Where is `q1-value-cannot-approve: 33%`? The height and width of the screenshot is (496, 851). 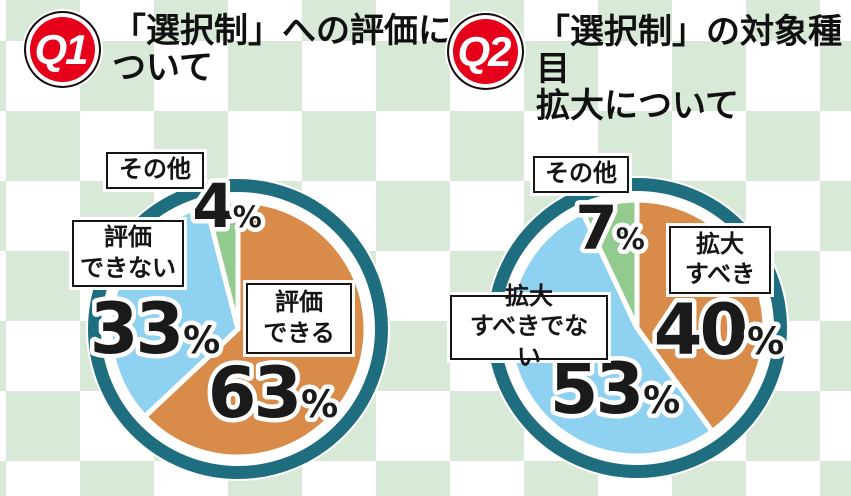 q1-value-cannot-approve: 33% is located at coordinates (155, 329).